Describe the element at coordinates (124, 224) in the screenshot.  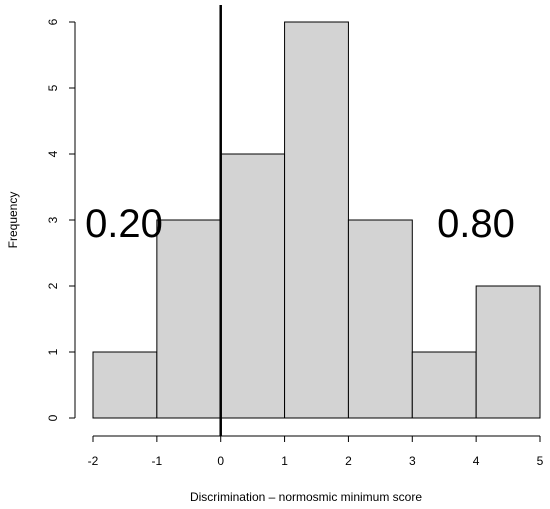
I see `annotation-left: 0.20` at that location.